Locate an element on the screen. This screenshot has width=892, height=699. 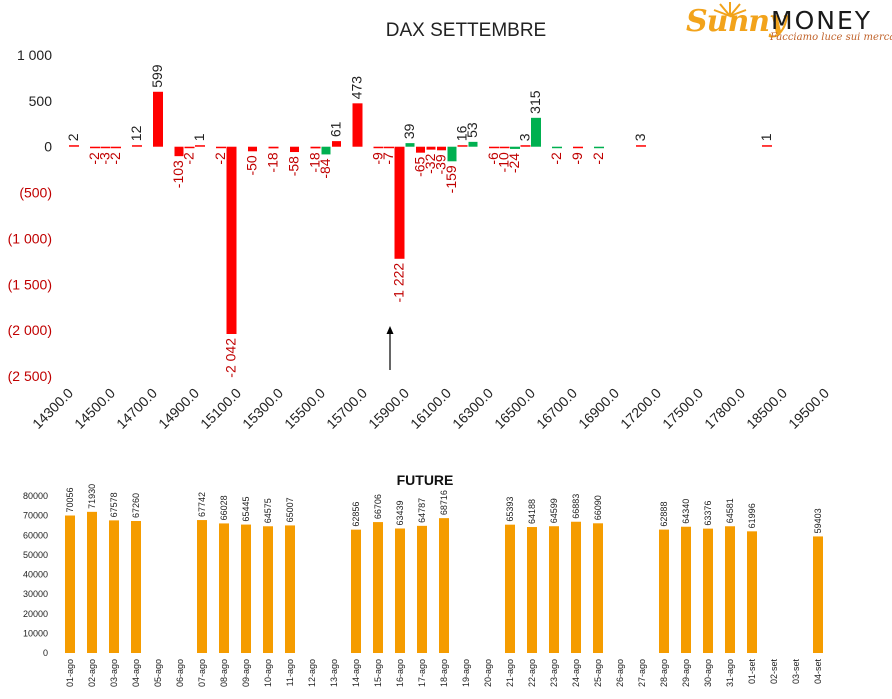
future-x-tick: 28-ago is located at coordinates (664, 673).